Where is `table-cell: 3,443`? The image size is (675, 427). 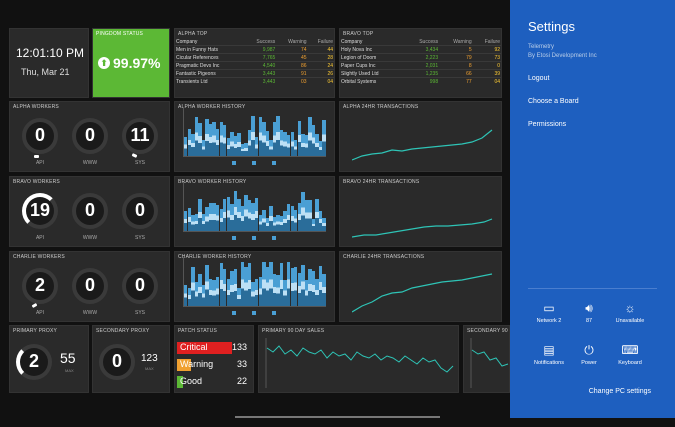
table-cell: 3,443 is located at coordinates (260, 73).